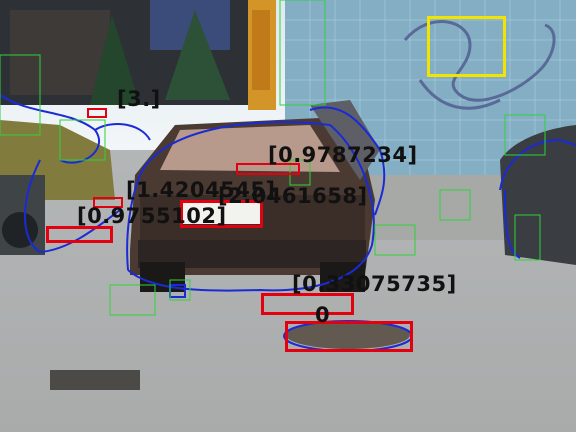 The height and width of the screenshot is (432, 576). I want to click on label-0-33075735: [0.33075735], so click(374, 284).